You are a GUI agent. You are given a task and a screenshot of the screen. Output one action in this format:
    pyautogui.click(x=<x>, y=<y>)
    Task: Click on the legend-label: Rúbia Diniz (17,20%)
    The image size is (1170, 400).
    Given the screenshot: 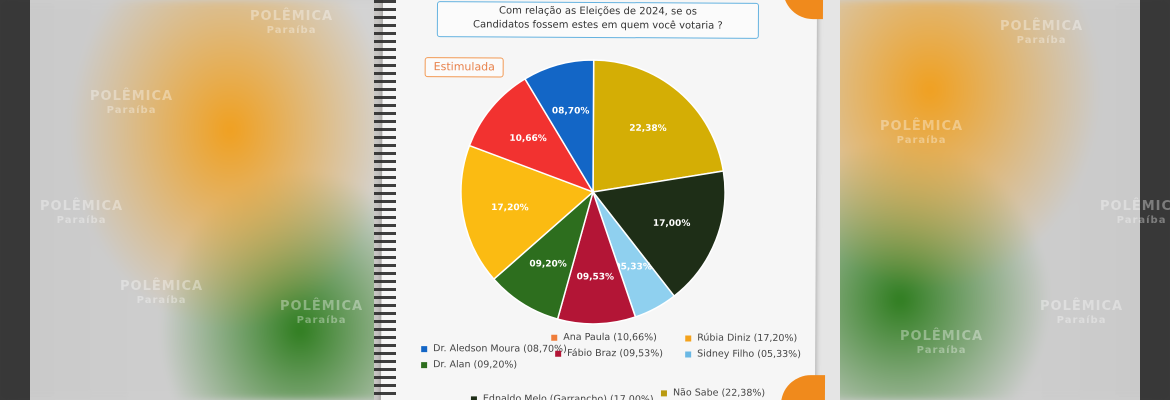 What is the action you would take?
    pyautogui.click(x=747, y=338)
    